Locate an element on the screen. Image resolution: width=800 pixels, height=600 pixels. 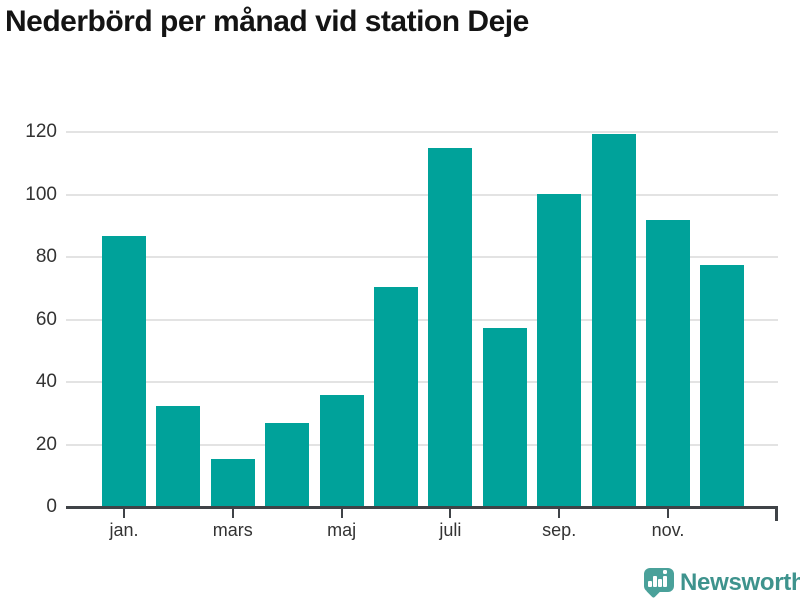
x-tick-label: jan. is located at coordinates (124, 530).